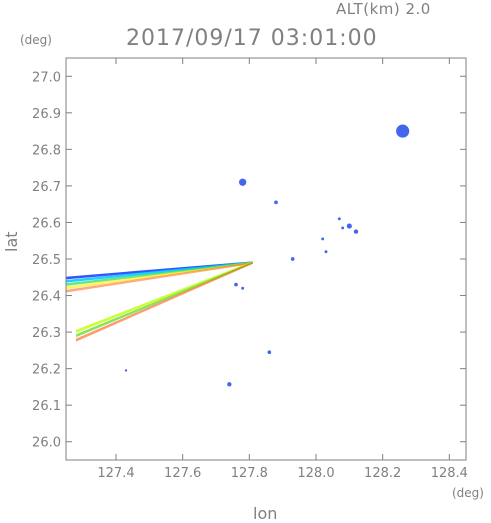 Image resolution: width=491 pixels, height=523 pixels. Describe the element at coordinates (382, 473) in the screenshot. I see `x-tick-label: 128.2` at that location.